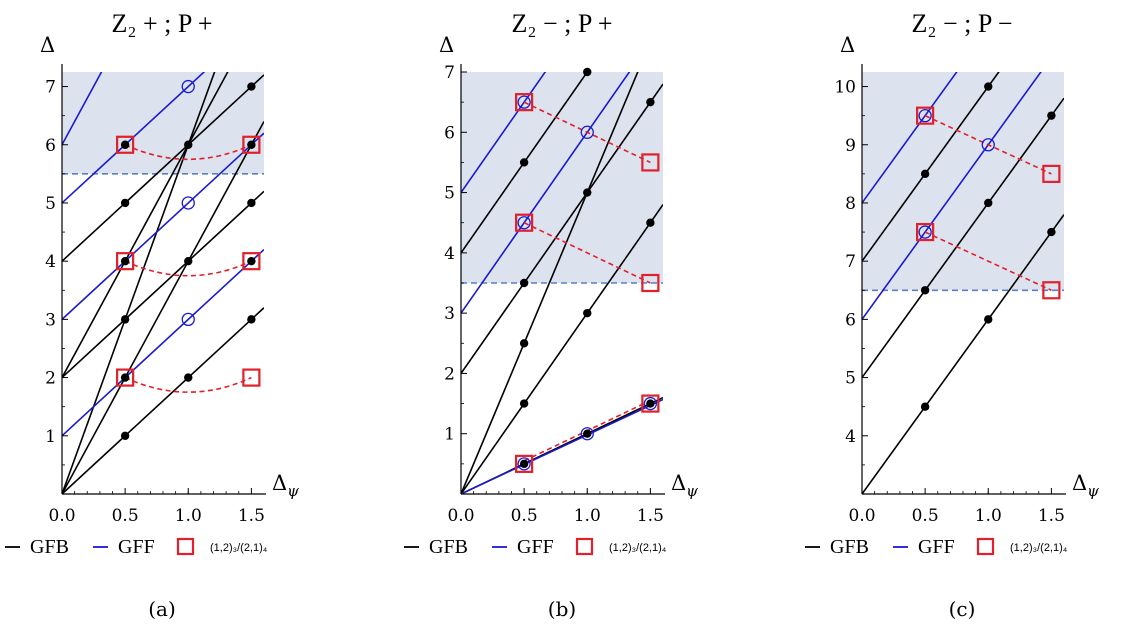 This screenshot has height=634, width=1140. I want to click on y-tick-label: 6, so click(449, 133).